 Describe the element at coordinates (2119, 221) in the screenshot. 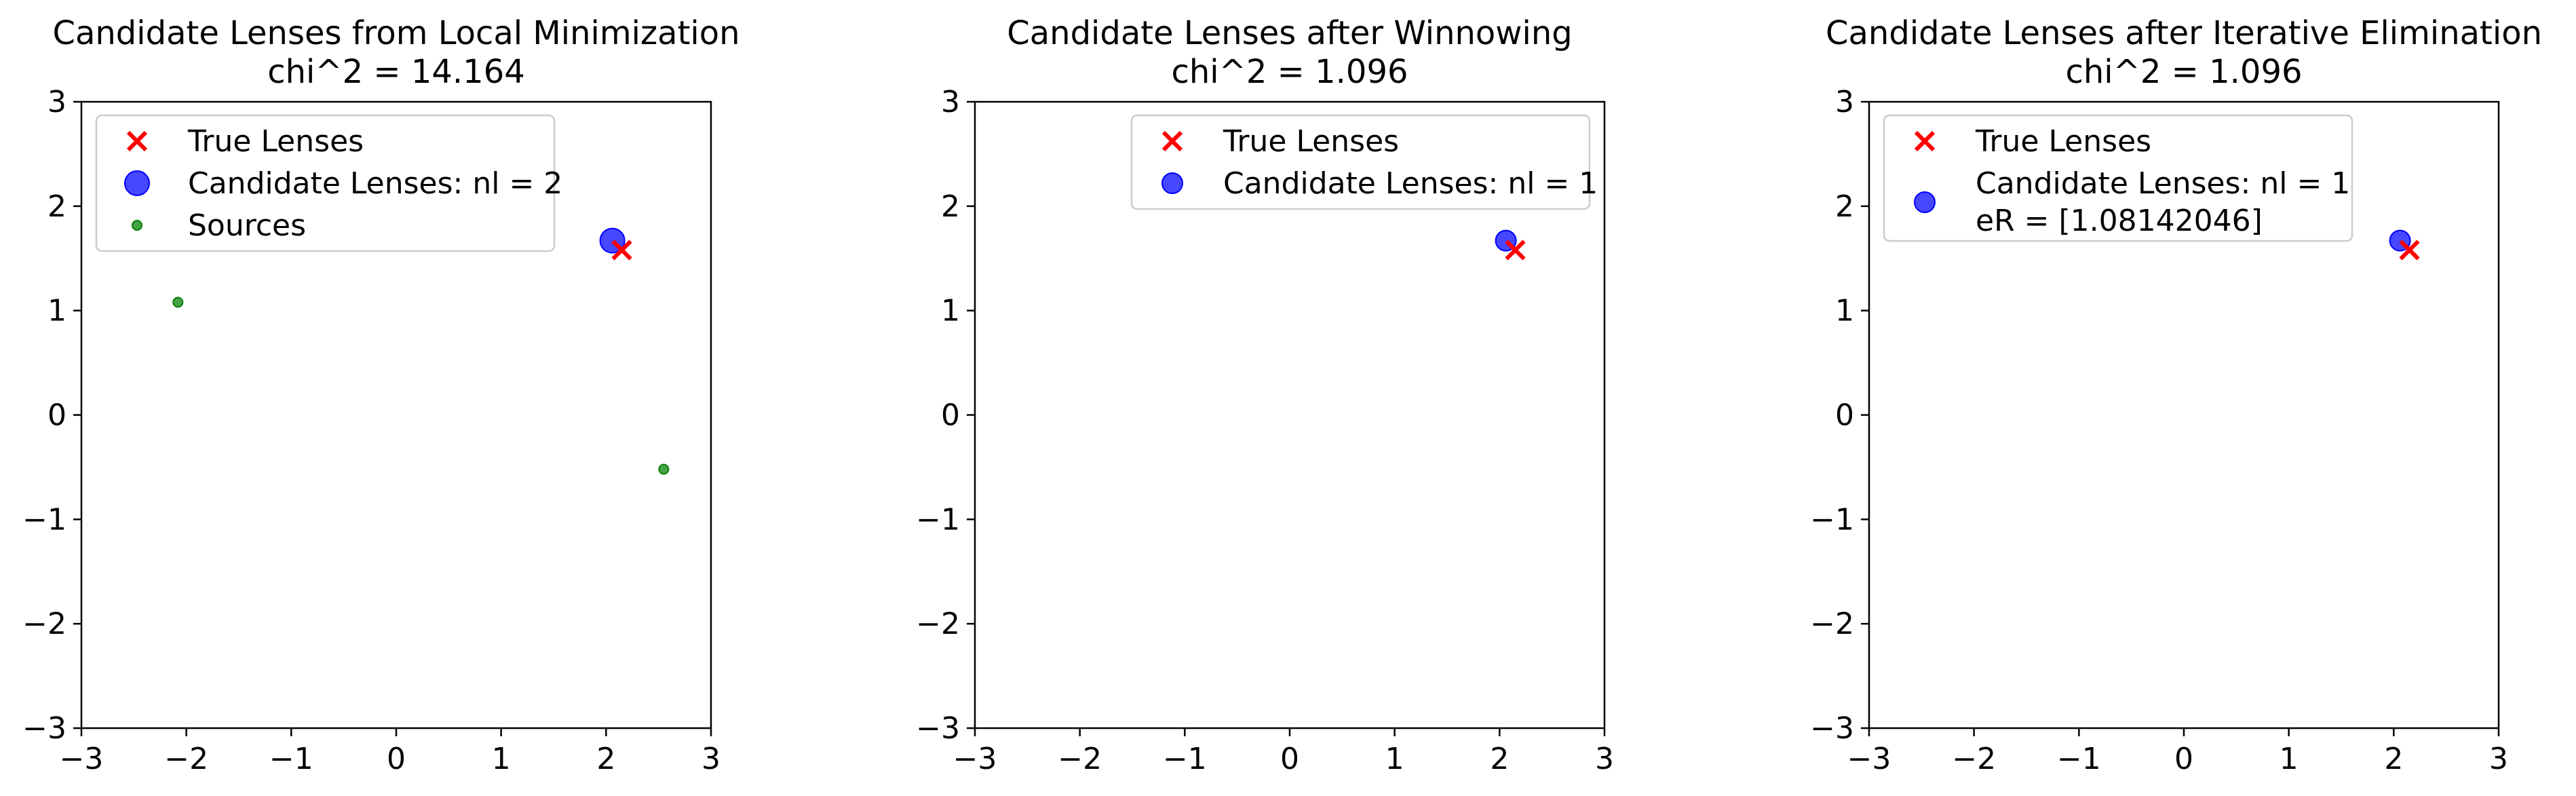

I see `legend-label-line2: eR = [1.08142046]` at that location.